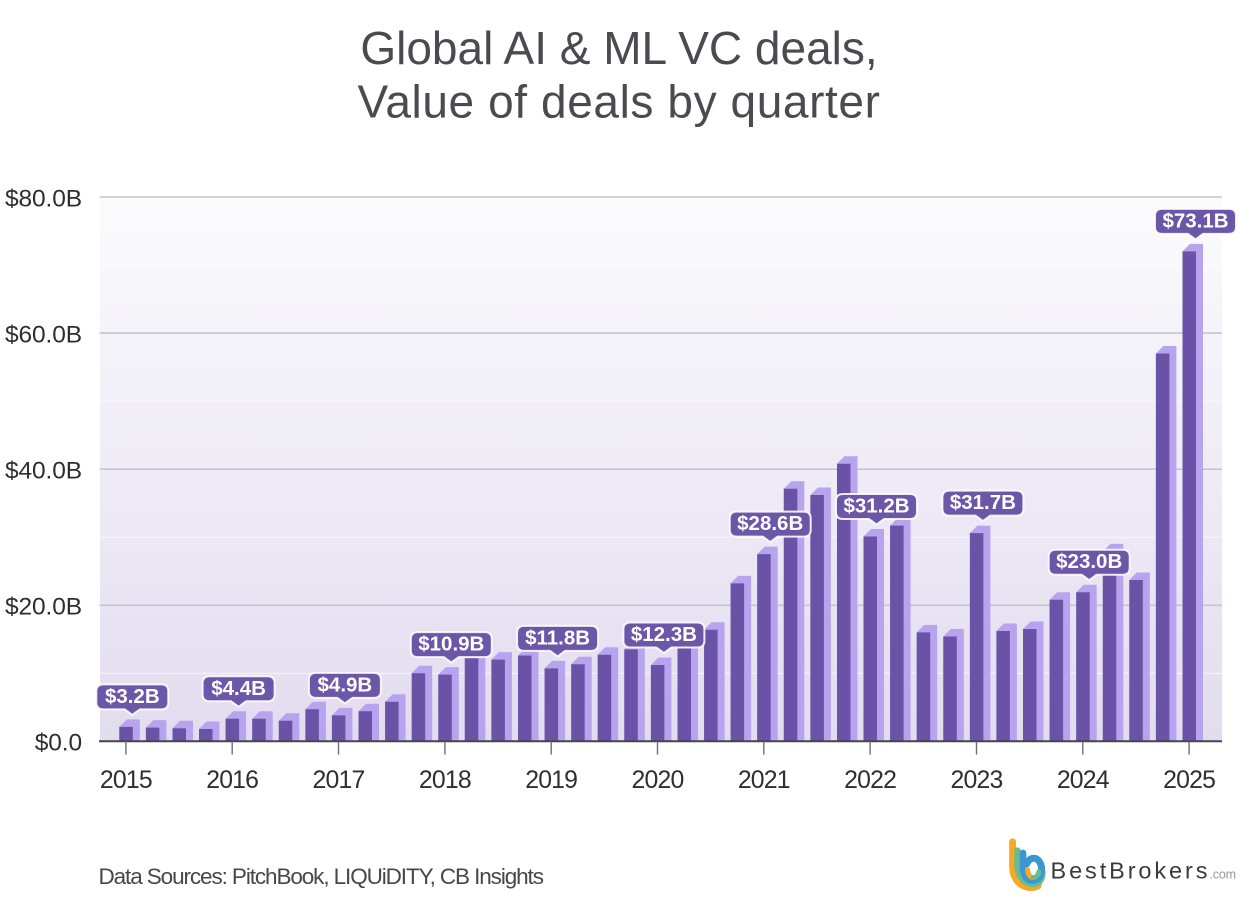  I want to click on svg-text: 2017, so click(339, 780).